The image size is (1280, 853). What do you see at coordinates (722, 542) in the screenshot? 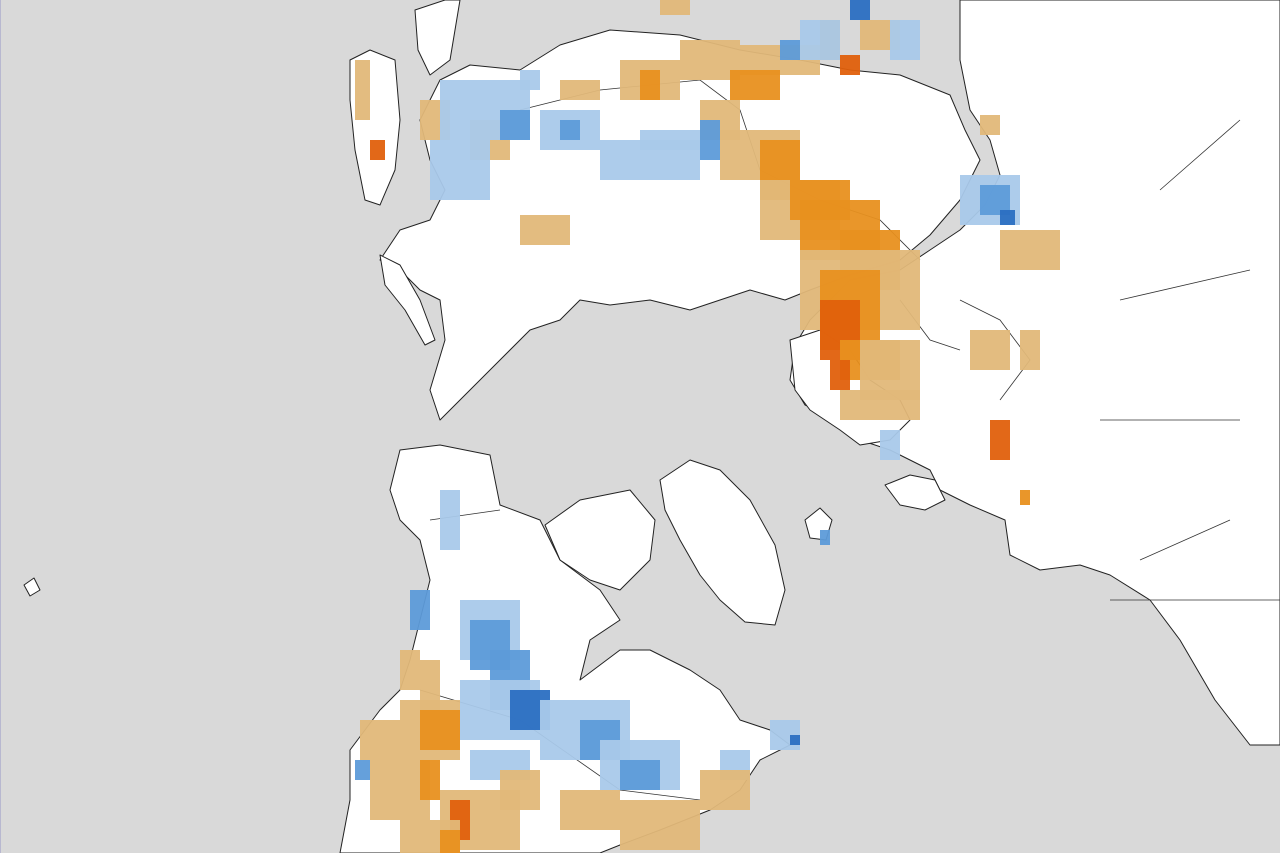
I see `greenland` at bounding box center [722, 542].